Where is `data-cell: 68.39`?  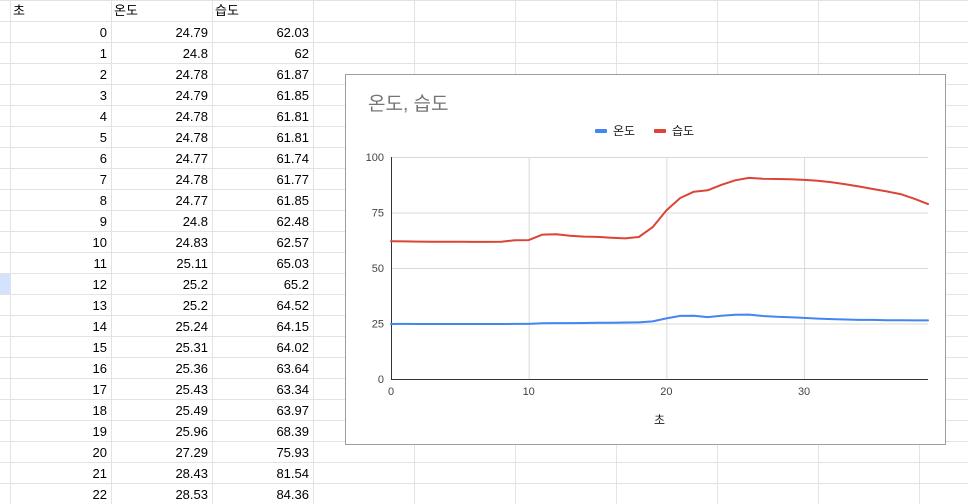
data-cell: 68.39 is located at coordinates (292, 431).